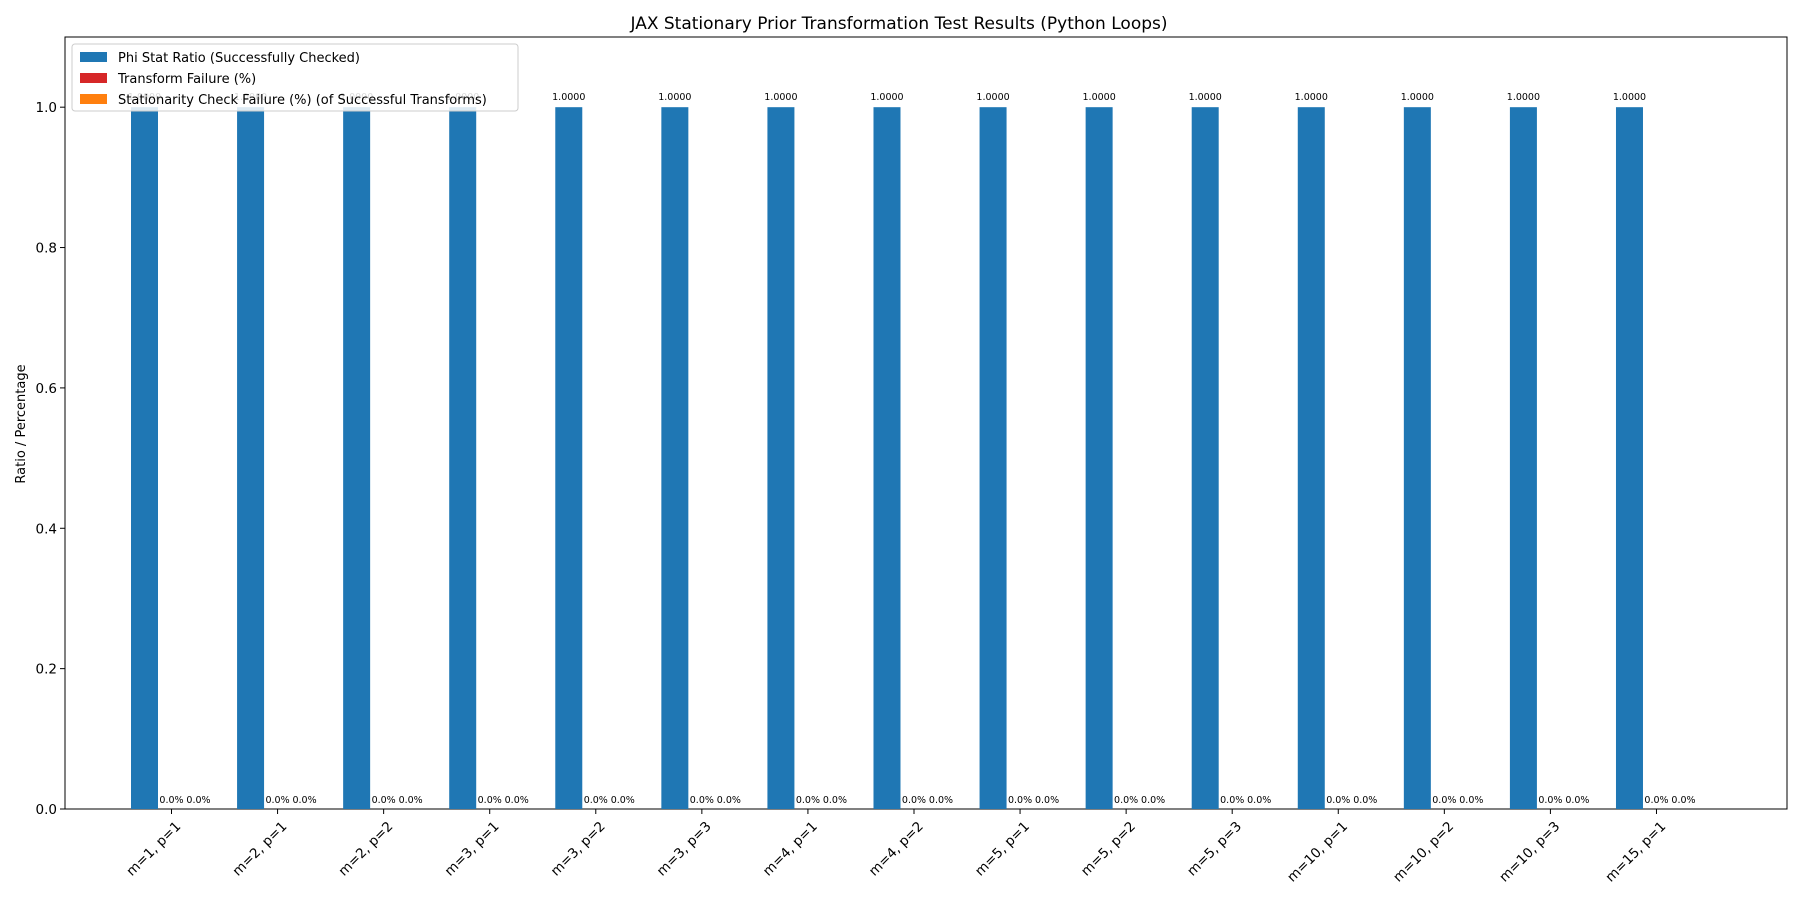 The width and height of the screenshot is (1800, 900). What do you see at coordinates (239, 58) in the screenshot?
I see `legend-label: Phi Stat Ratio (Successfully Checked)` at bounding box center [239, 58].